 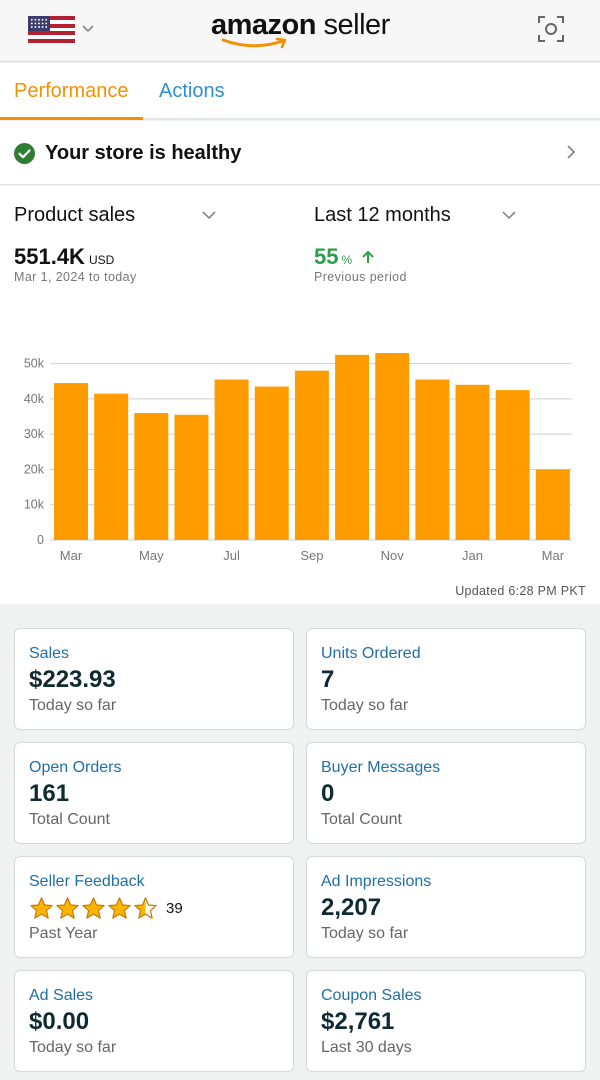 I want to click on date-range-label: Mar 1, 2024 to today, so click(x=75, y=277).